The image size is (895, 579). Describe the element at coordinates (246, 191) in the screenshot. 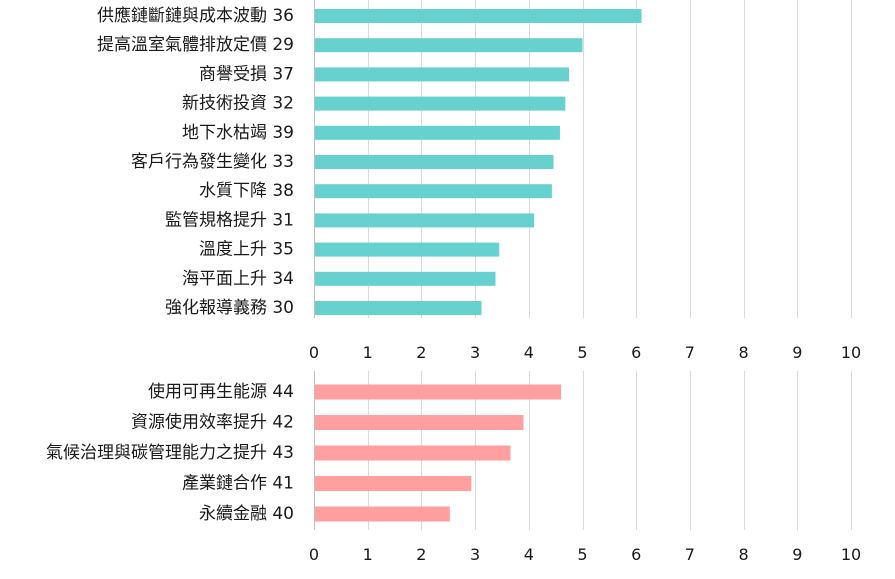

I see `category-label: 水質下降 38` at that location.